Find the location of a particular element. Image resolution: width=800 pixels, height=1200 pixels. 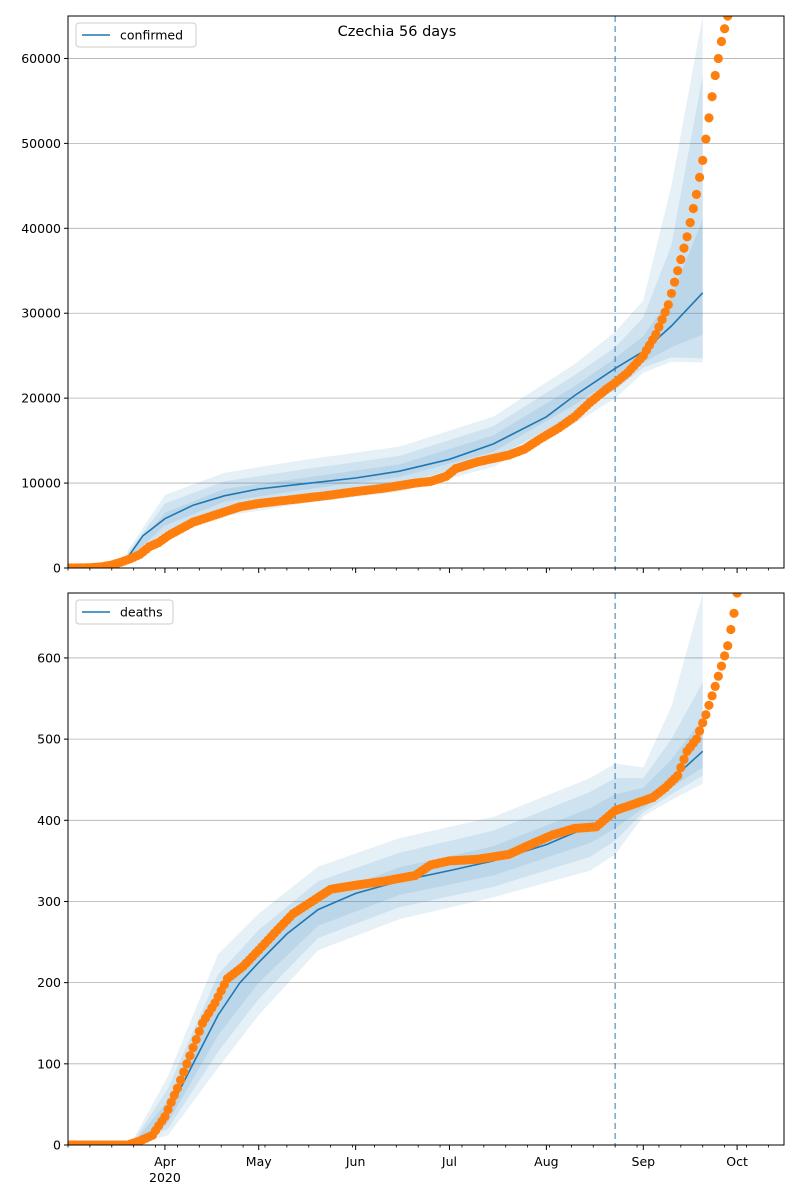

figure-title: Czechia 56 days is located at coordinates (397, 32).